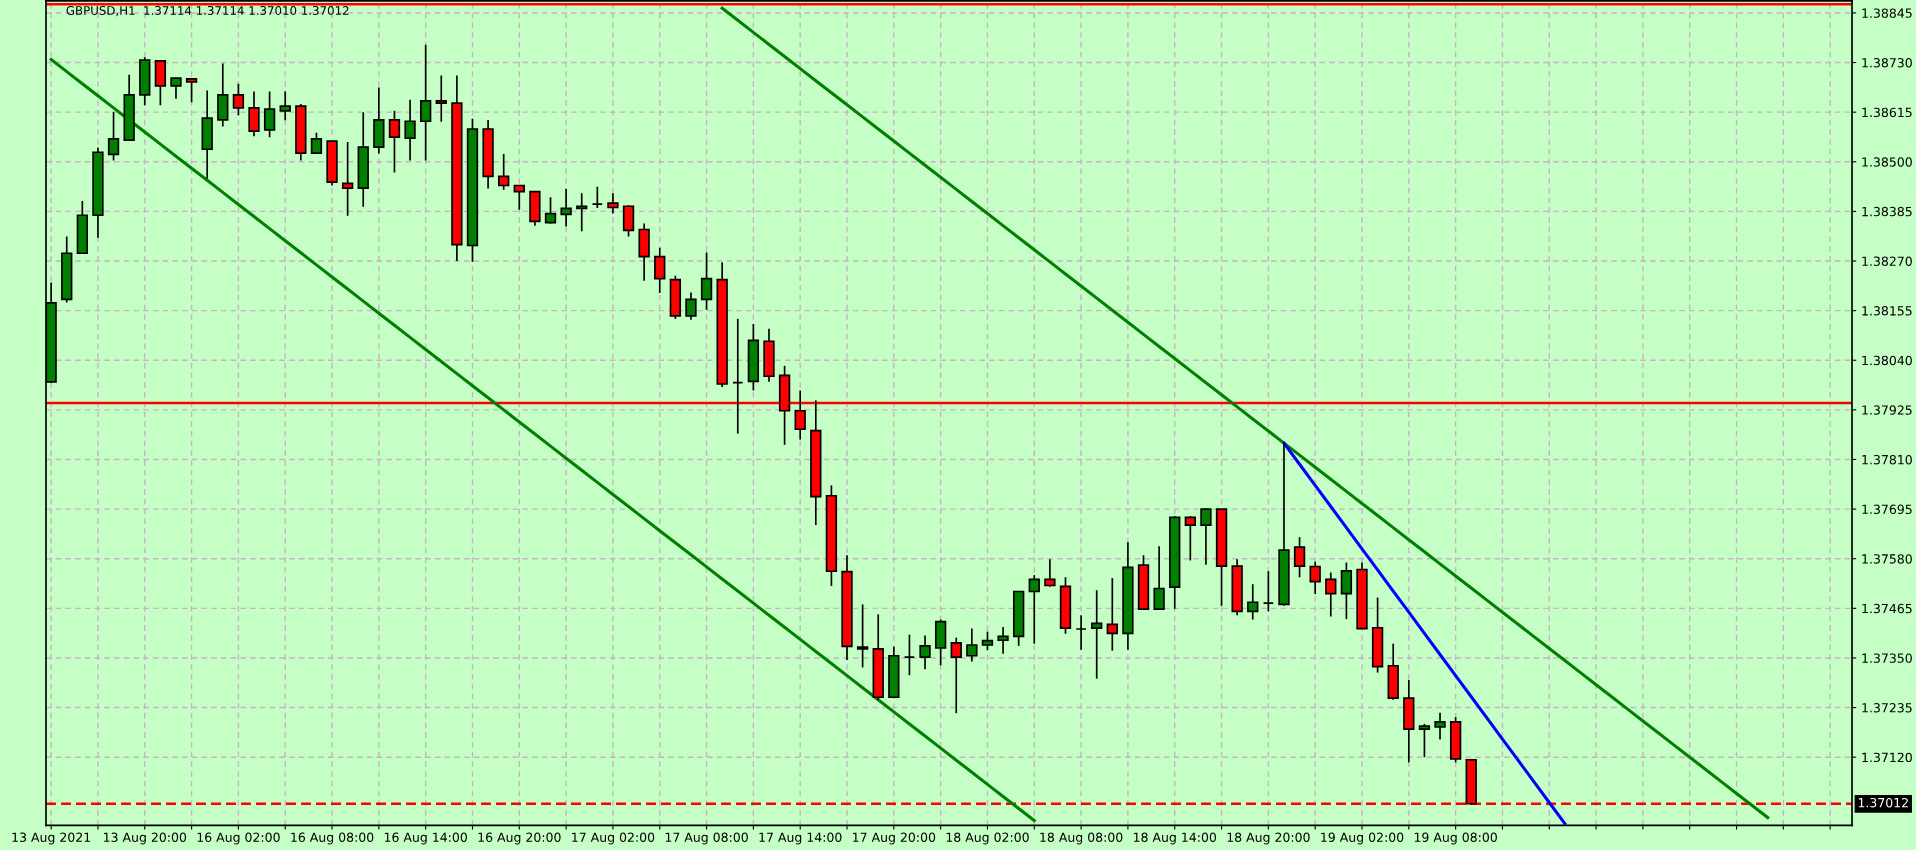 The width and height of the screenshot is (1916, 850). I want to click on y-tick-label: 1.37350, so click(1887, 658).